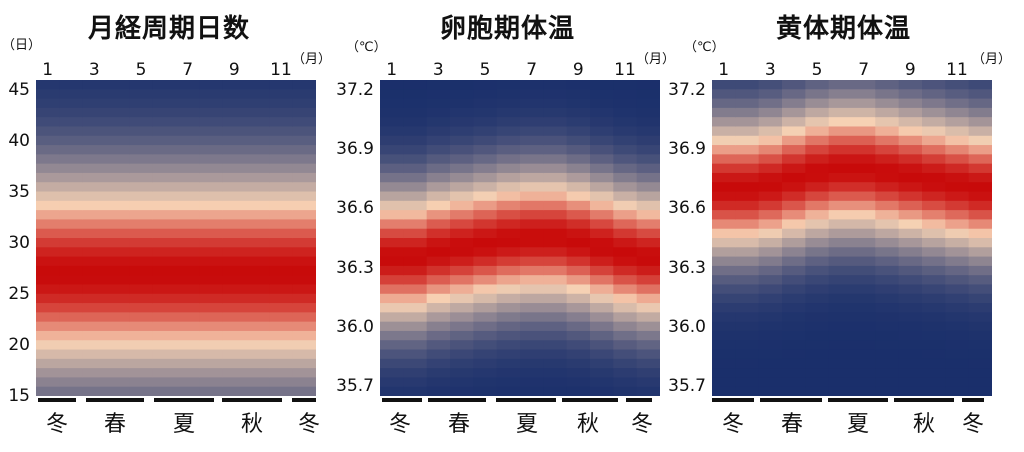 The width and height of the screenshot is (1024, 452). What do you see at coordinates (625, 70) in the screenshot?
I see `x-tick-label: 11` at bounding box center [625, 70].